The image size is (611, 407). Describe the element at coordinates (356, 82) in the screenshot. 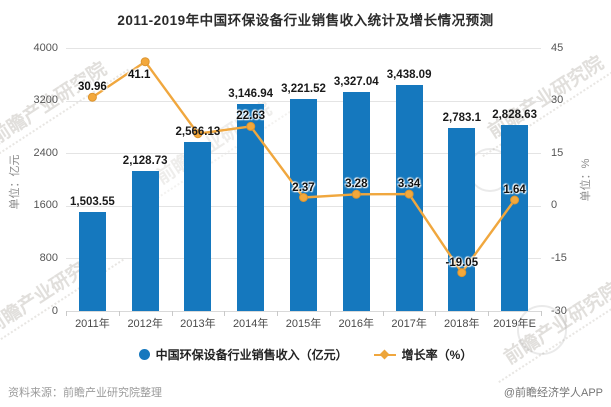

I see `bar-value-label: 3,327.04` at that location.